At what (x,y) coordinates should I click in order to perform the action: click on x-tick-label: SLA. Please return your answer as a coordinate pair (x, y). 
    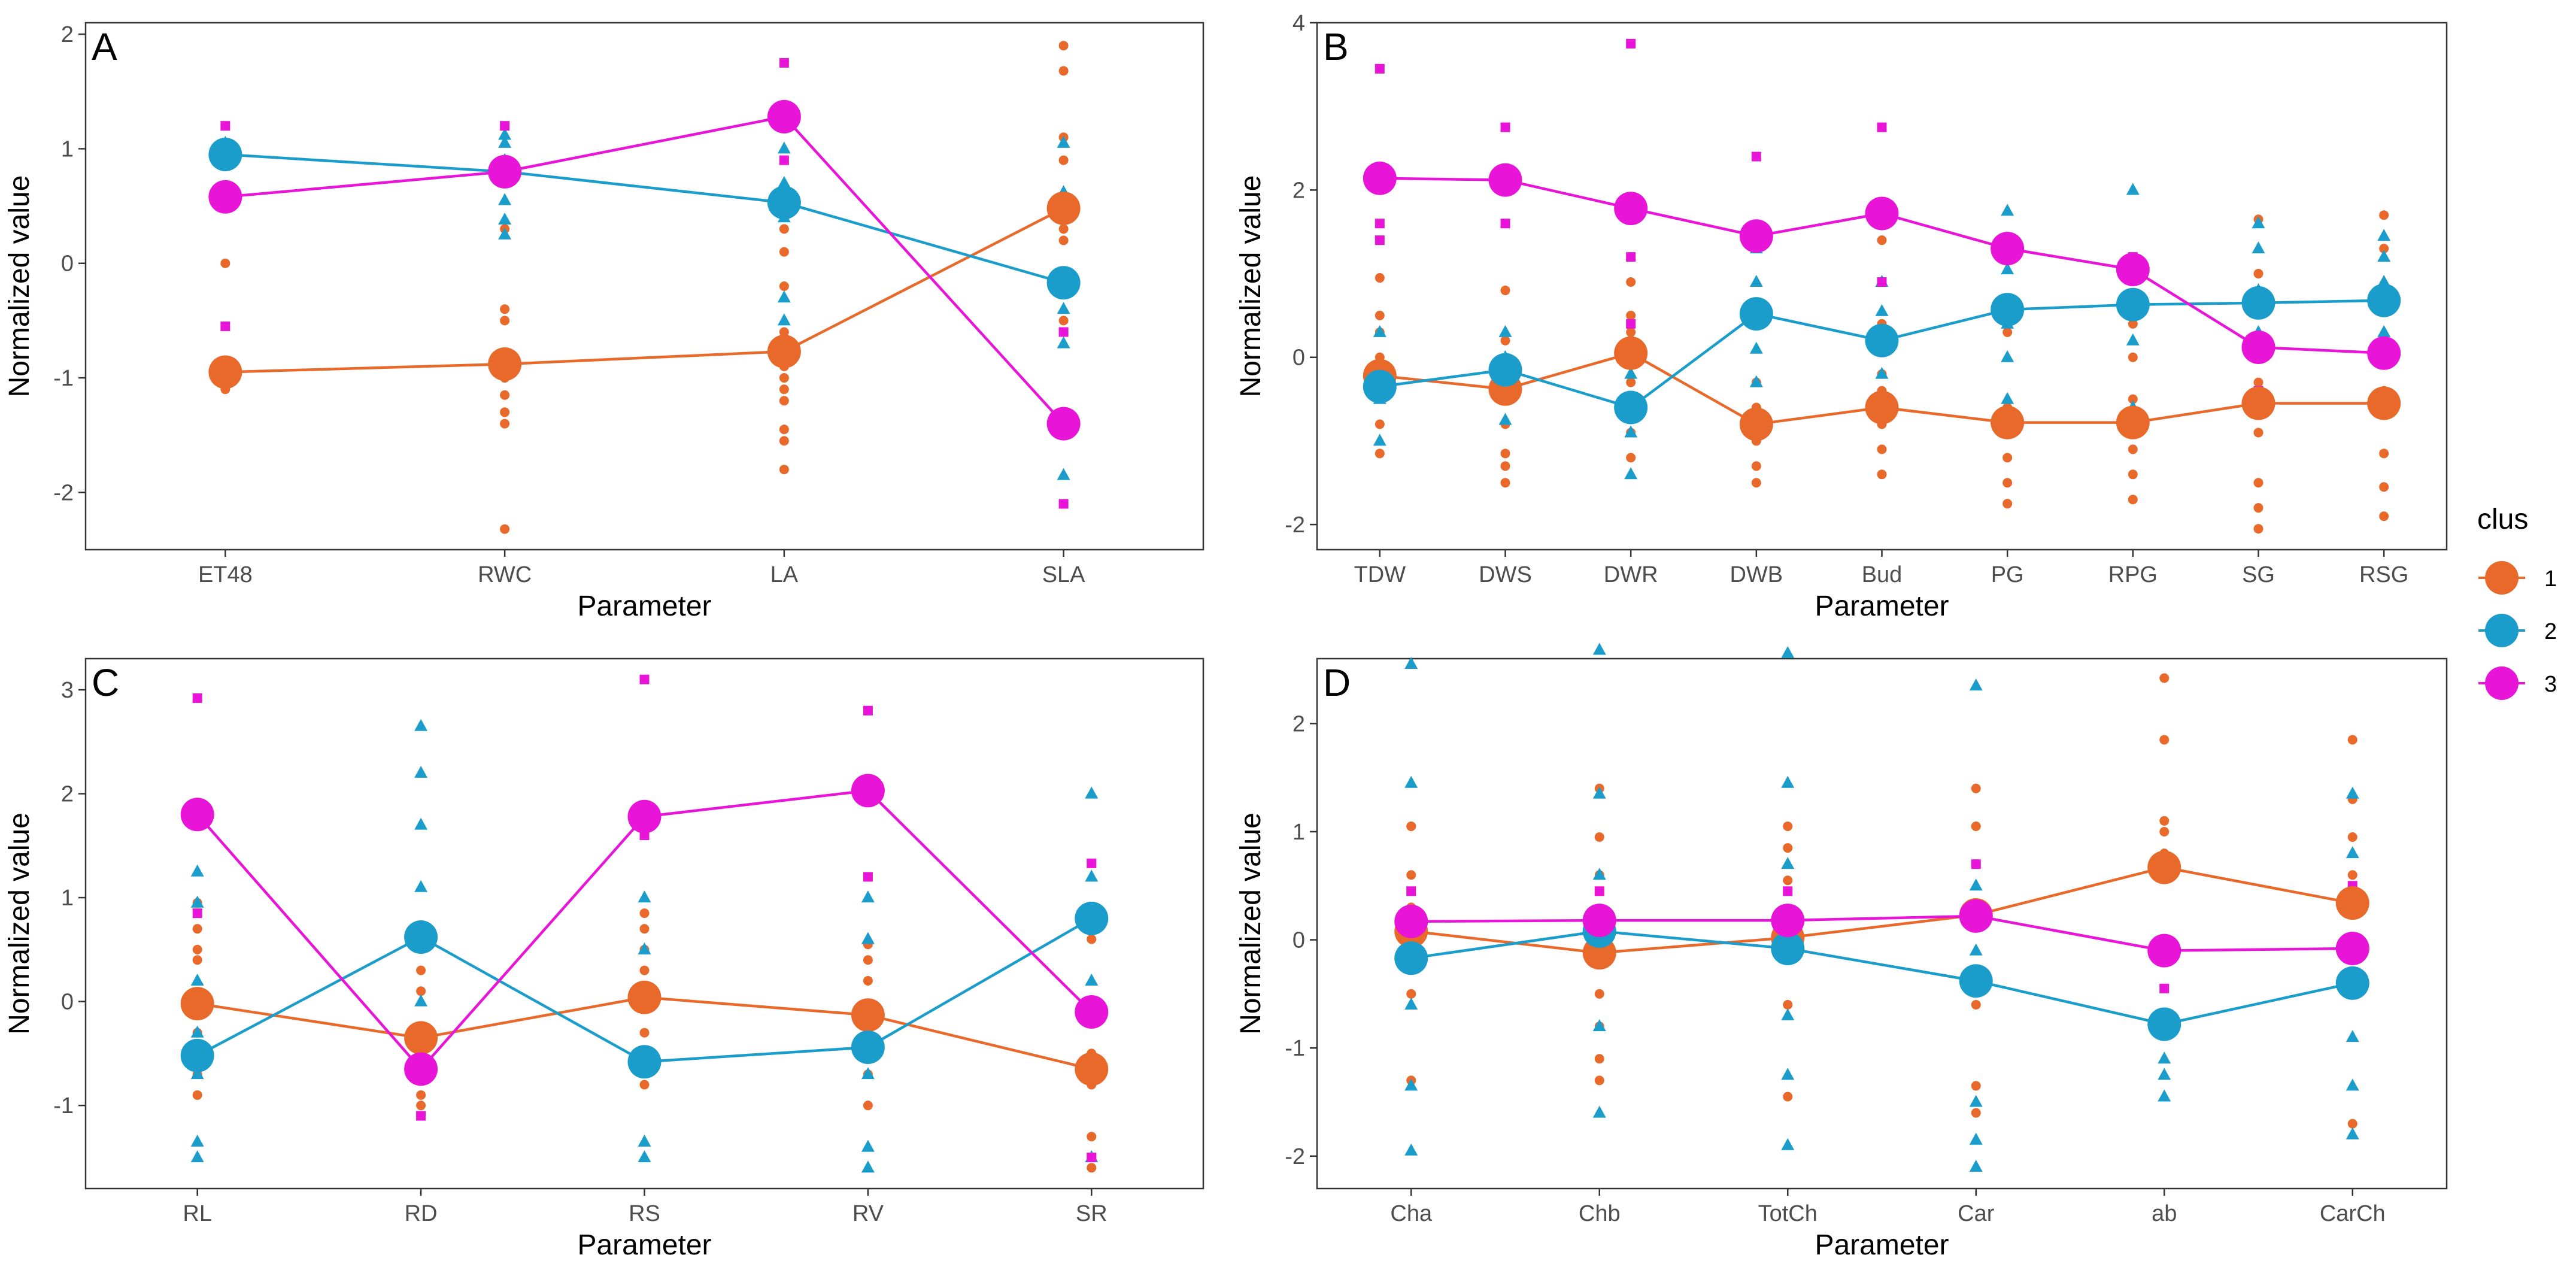
    Looking at the image, I should click on (1063, 574).